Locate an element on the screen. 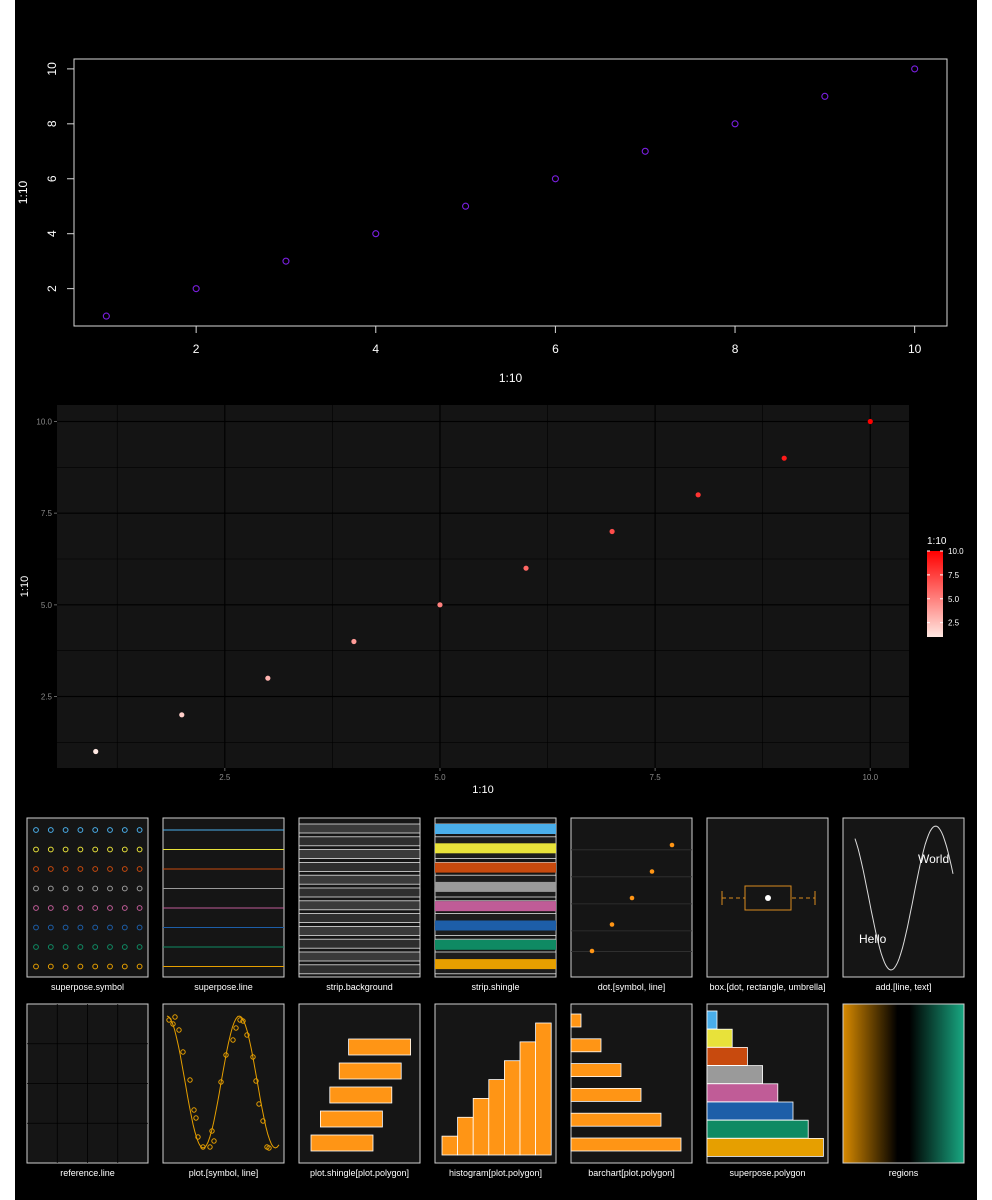 Image resolution: width=992 pixels, height=1200 pixels. panel-caption: superpose.symbol is located at coordinates (87, 987).